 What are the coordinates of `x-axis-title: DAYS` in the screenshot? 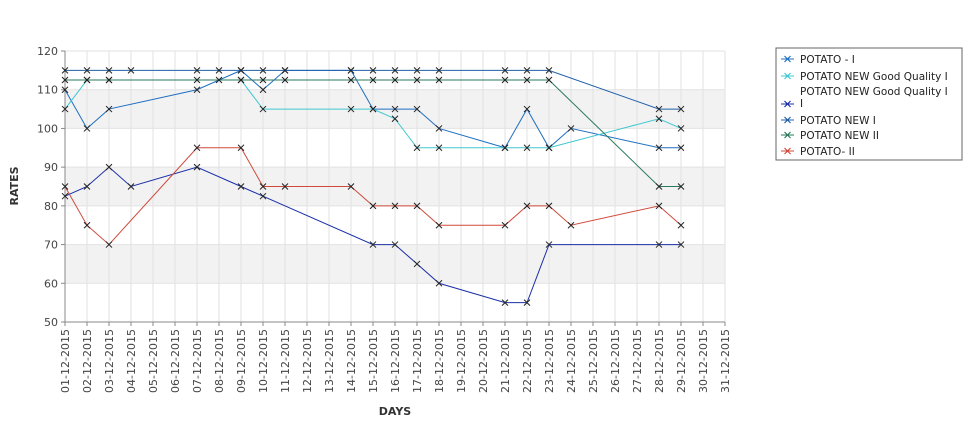 It's located at (395, 411).